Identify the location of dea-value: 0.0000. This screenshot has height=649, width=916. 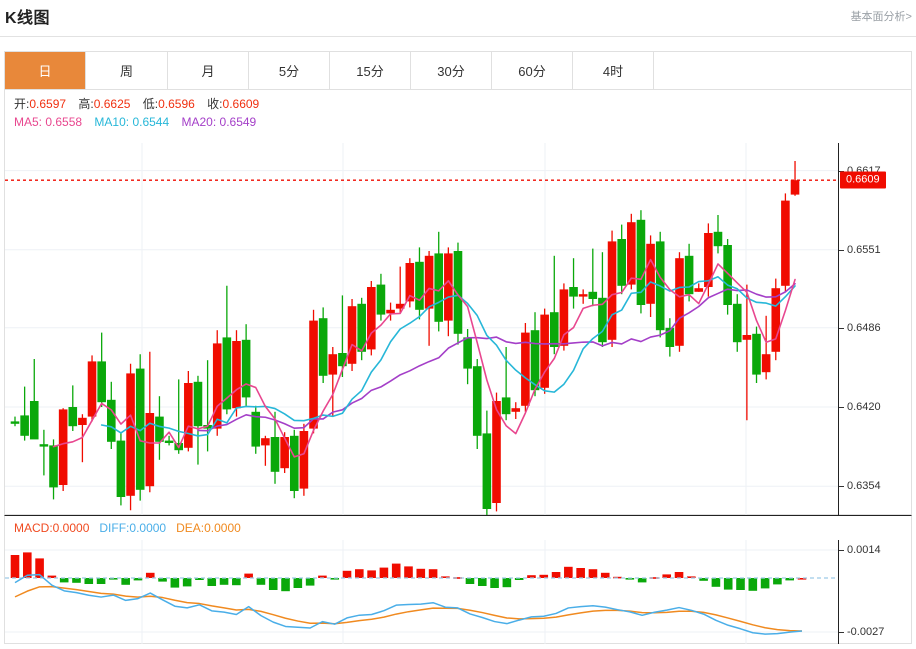
(222, 528).